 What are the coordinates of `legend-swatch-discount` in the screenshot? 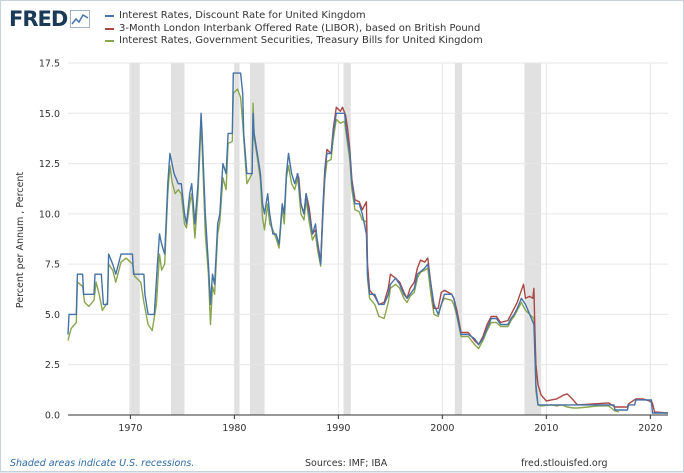 It's located at (109, 16).